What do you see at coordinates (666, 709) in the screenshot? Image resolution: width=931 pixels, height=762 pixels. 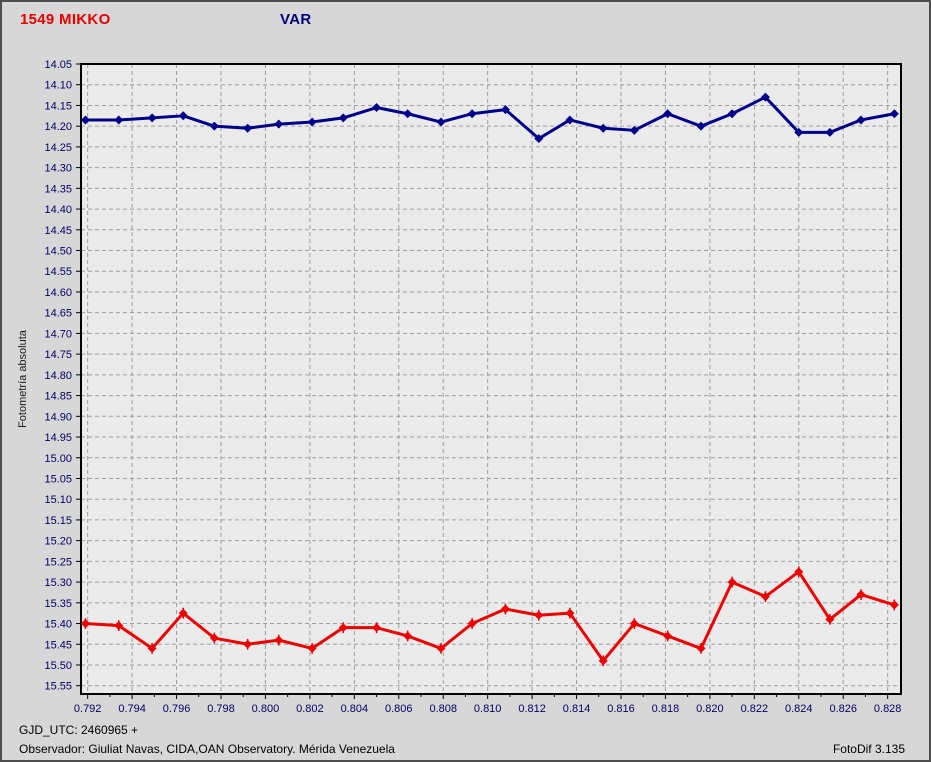 I see `svg-text: 0.818` at bounding box center [666, 709].